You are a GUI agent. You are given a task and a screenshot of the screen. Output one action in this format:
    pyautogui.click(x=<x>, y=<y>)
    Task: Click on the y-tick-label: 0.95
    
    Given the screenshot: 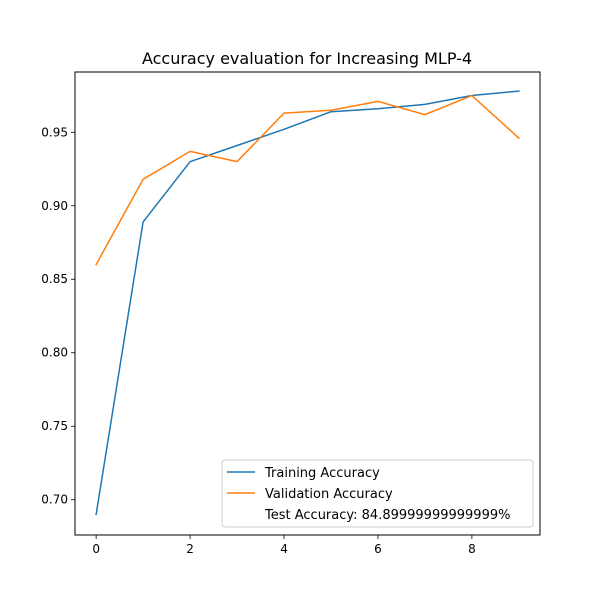 What is the action you would take?
    pyautogui.click(x=54, y=132)
    